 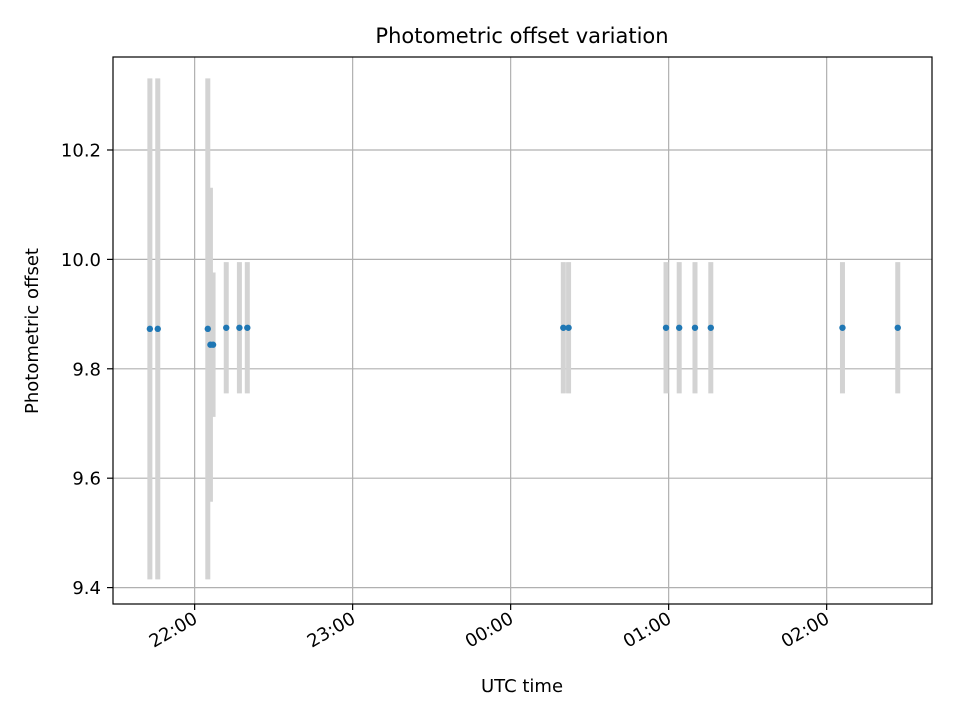 What do you see at coordinates (86, 479) in the screenshot?
I see `y-tick-label: 9.6` at bounding box center [86, 479].